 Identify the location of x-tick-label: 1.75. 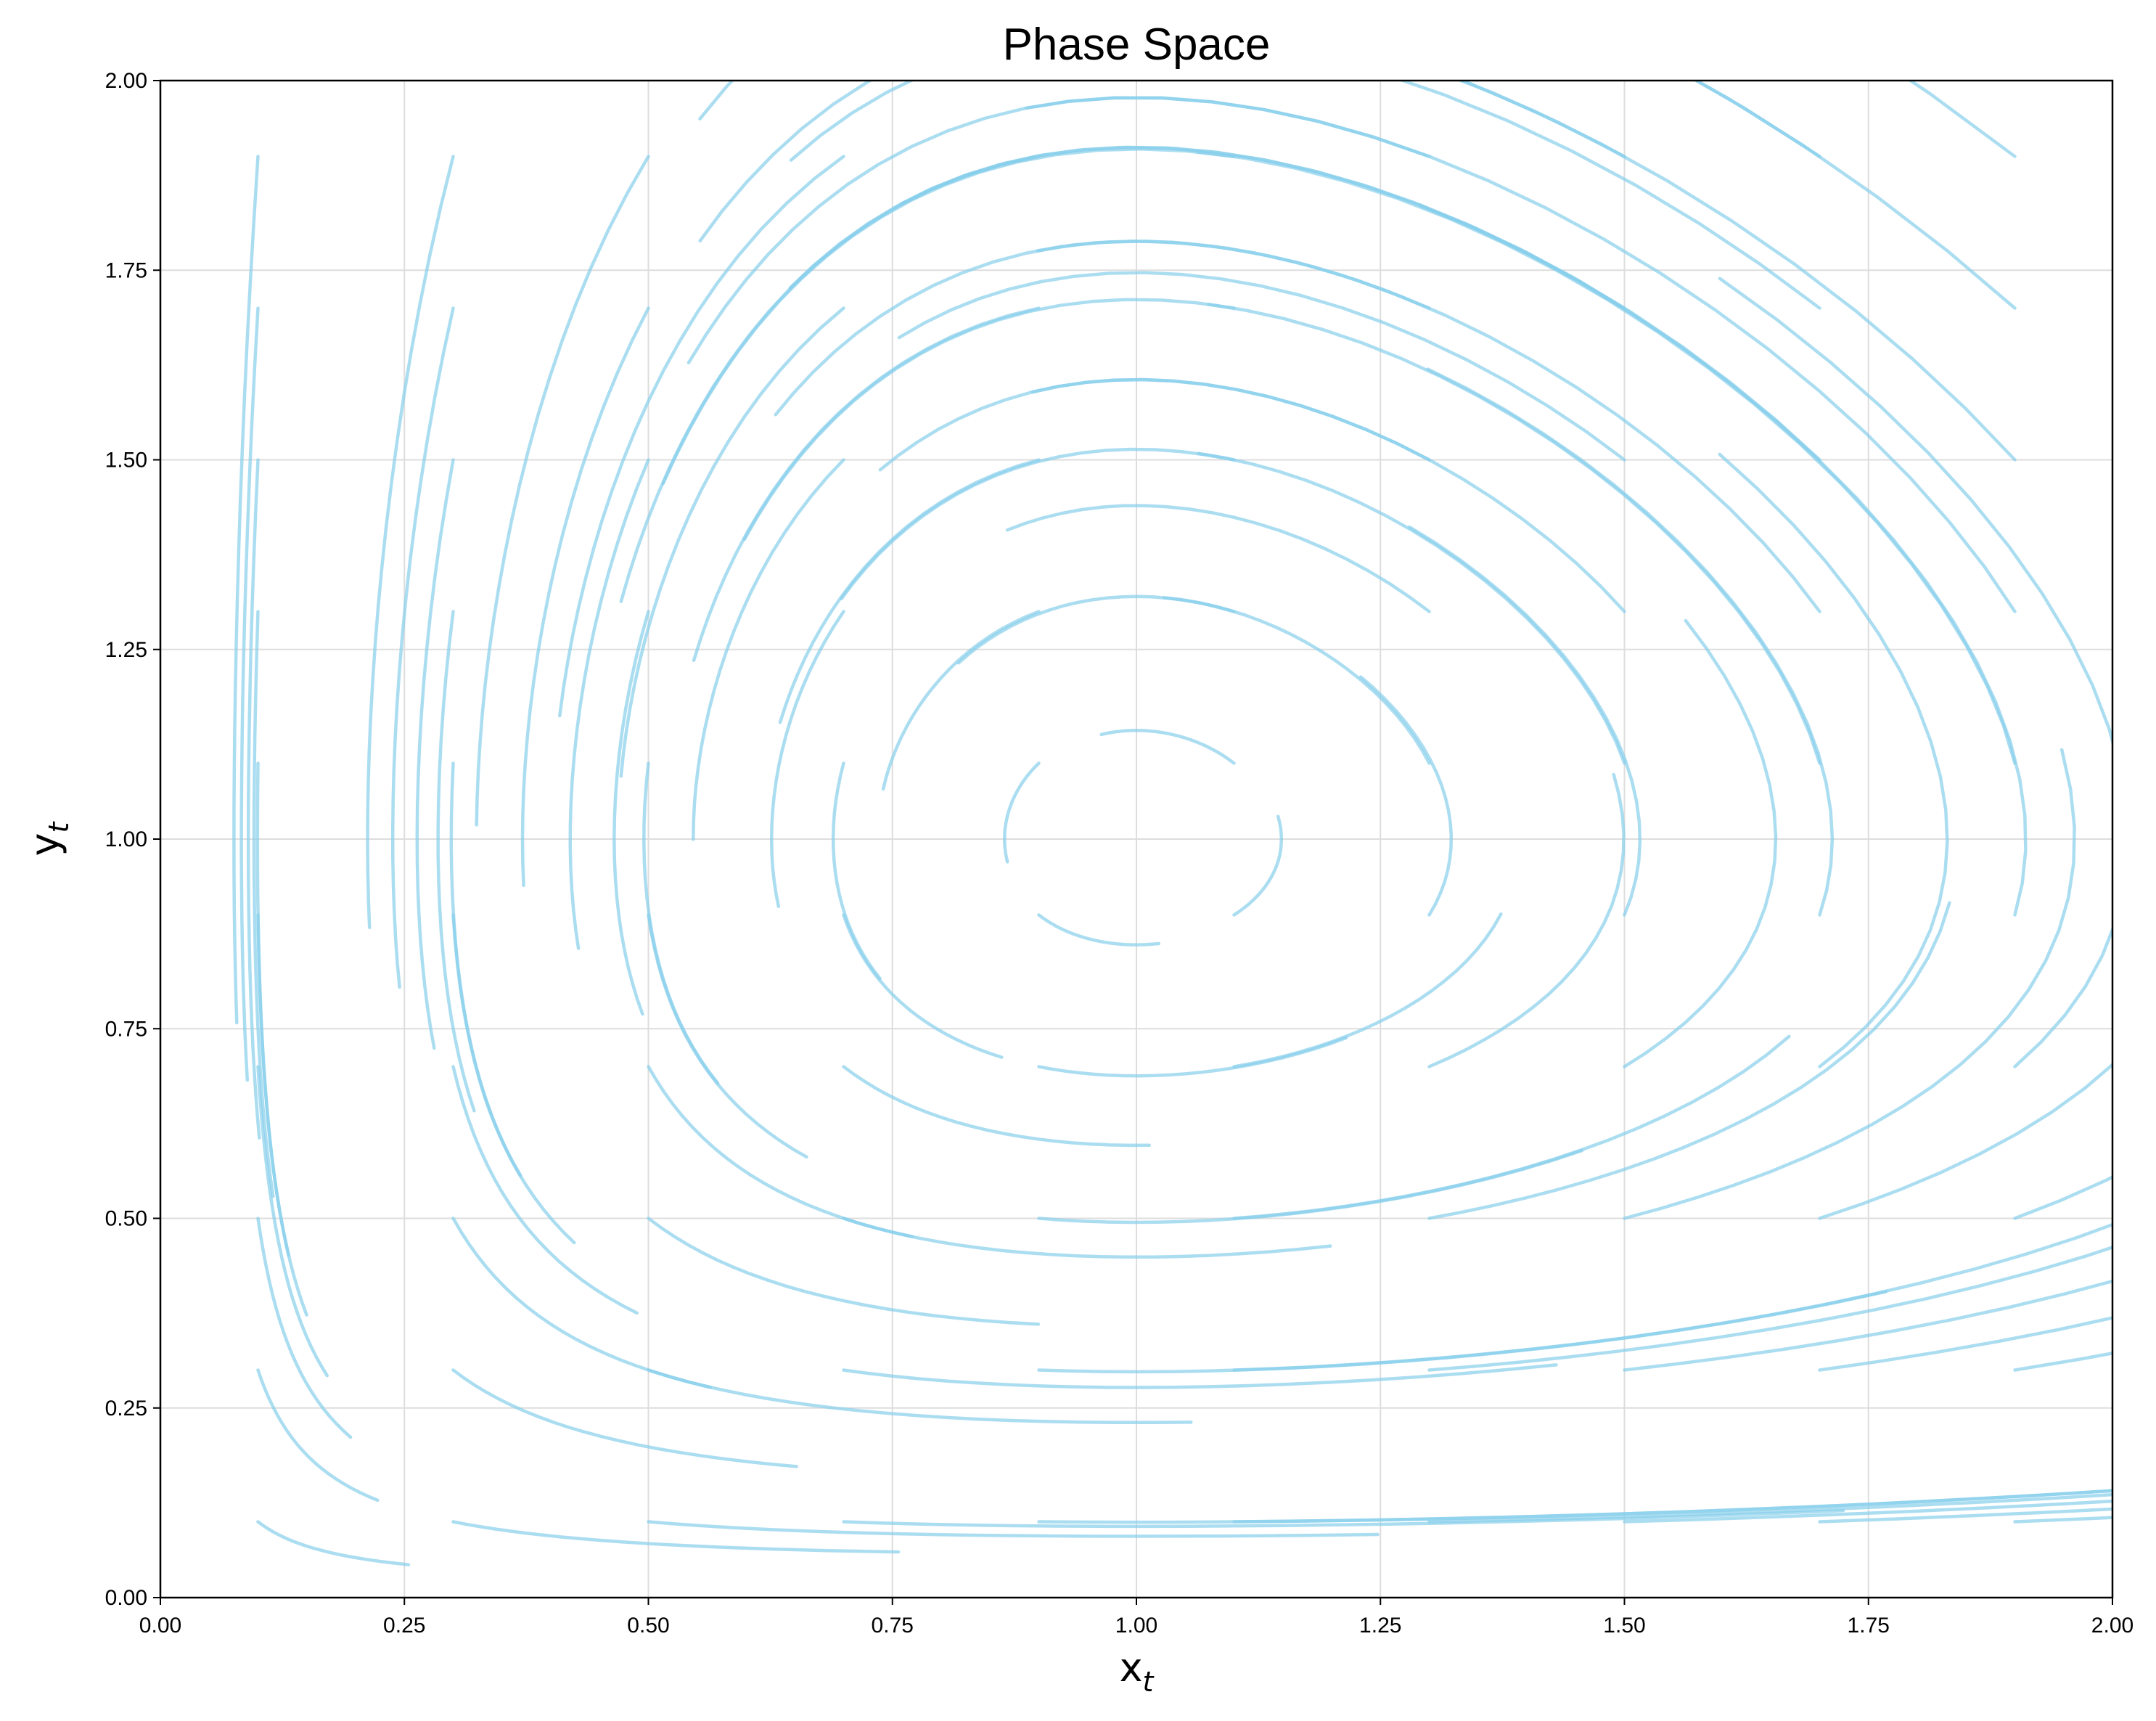
(1869, 1626).